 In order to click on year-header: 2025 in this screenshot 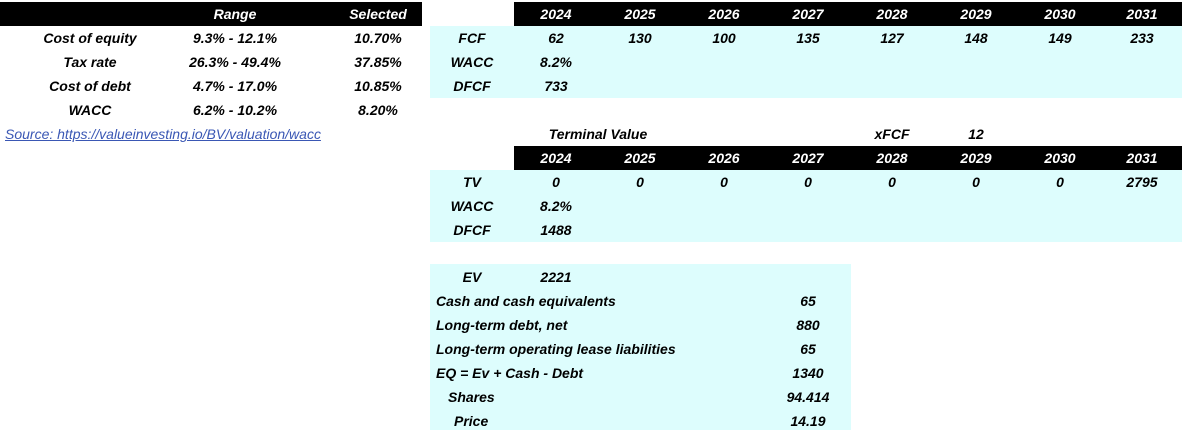, I will do `click(640, 14)`.